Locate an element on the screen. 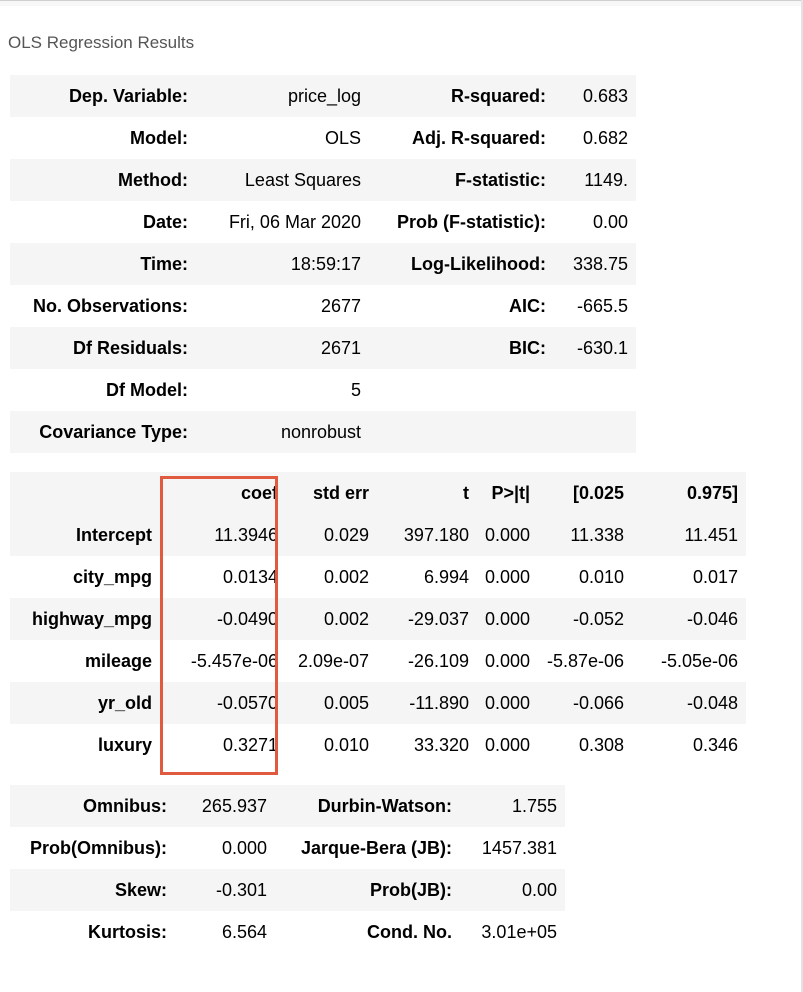  coef-row: city_mpg 0.0134 0.002 6.994 0.000 0.010 0.017 is located at coordinates (378, 577).